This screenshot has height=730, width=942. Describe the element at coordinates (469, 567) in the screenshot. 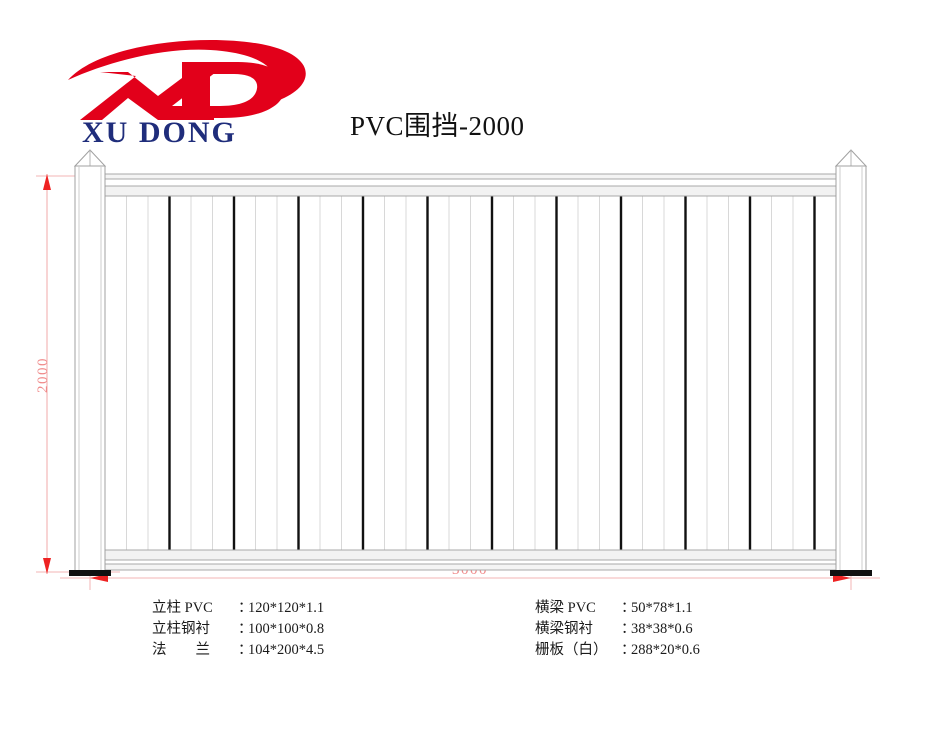

I see `bottom-rail-outer` at that location.